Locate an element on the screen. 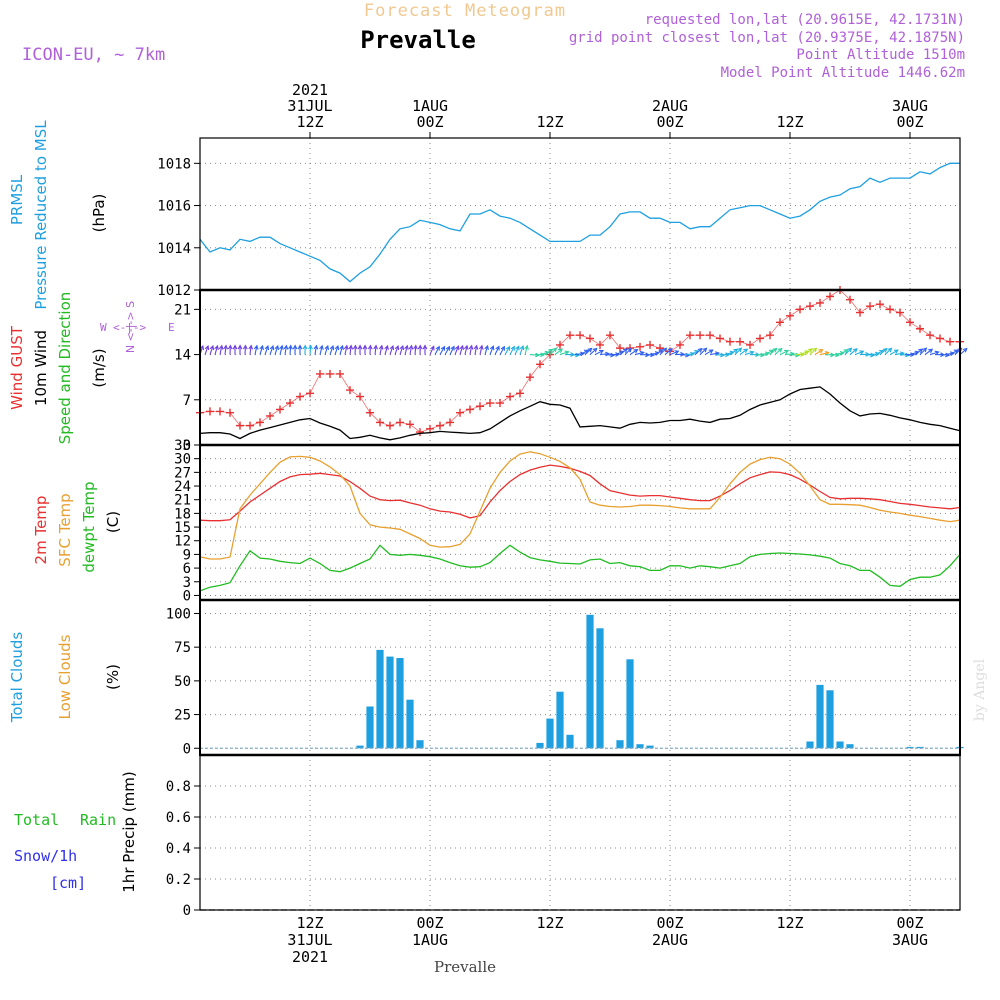 The image size is (1000, 1000). model-name: ICON-EU, ~ 7km is located at coordinates (93, 55).